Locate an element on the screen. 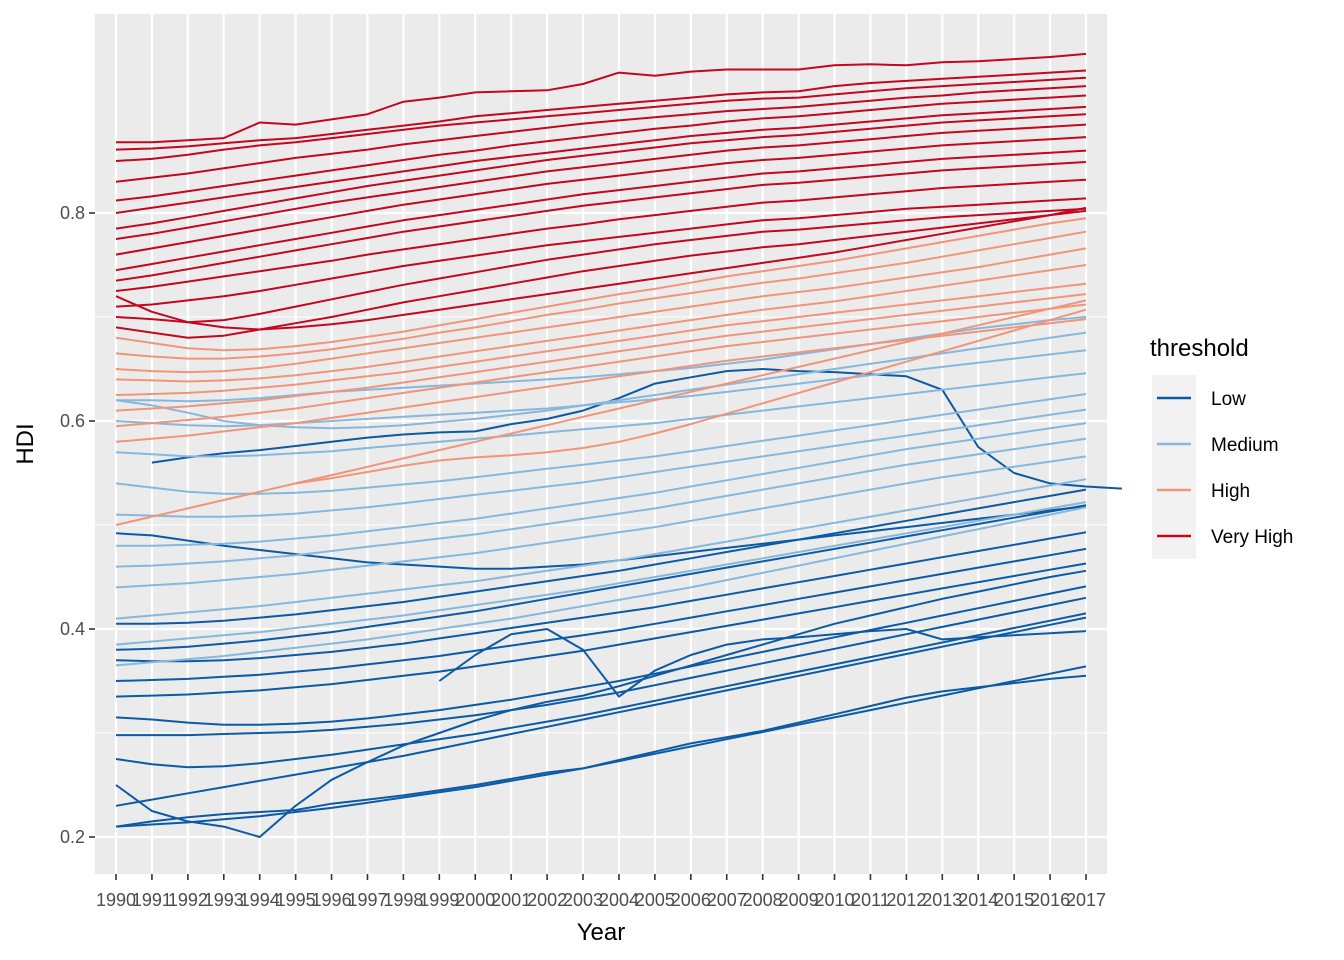 This screenshot has height=960, width=1344. x-tick-label: 2003 is located at coordinates (583, 900).